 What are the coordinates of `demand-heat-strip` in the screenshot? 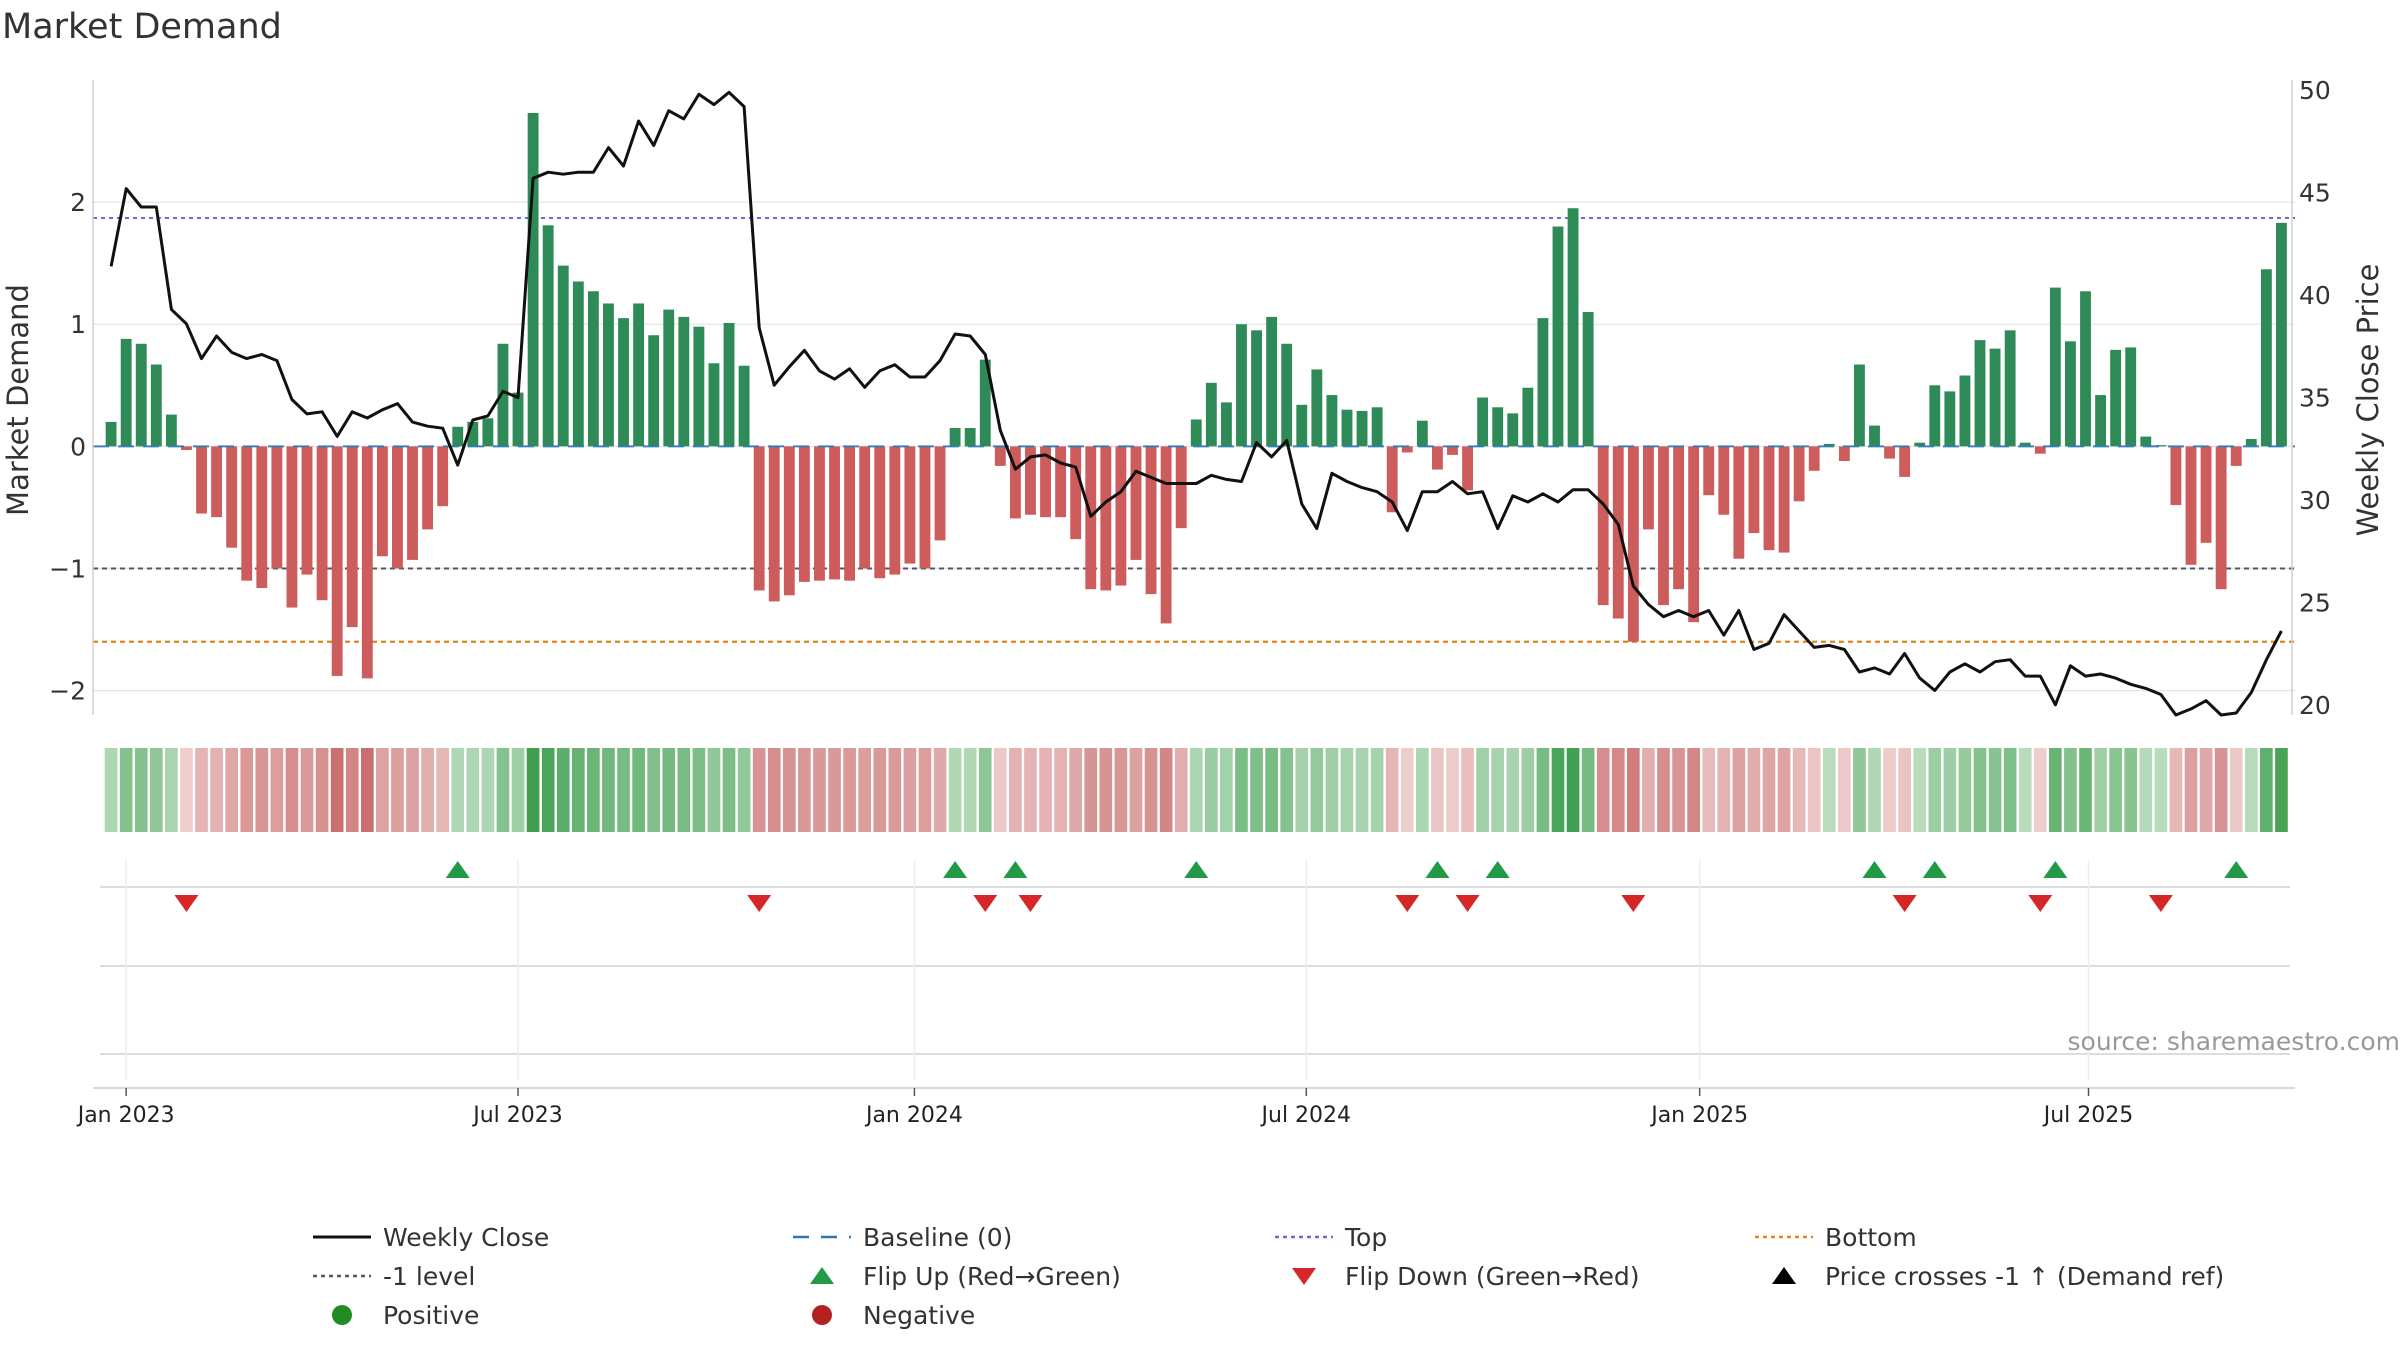 It's located at (1196, 790).